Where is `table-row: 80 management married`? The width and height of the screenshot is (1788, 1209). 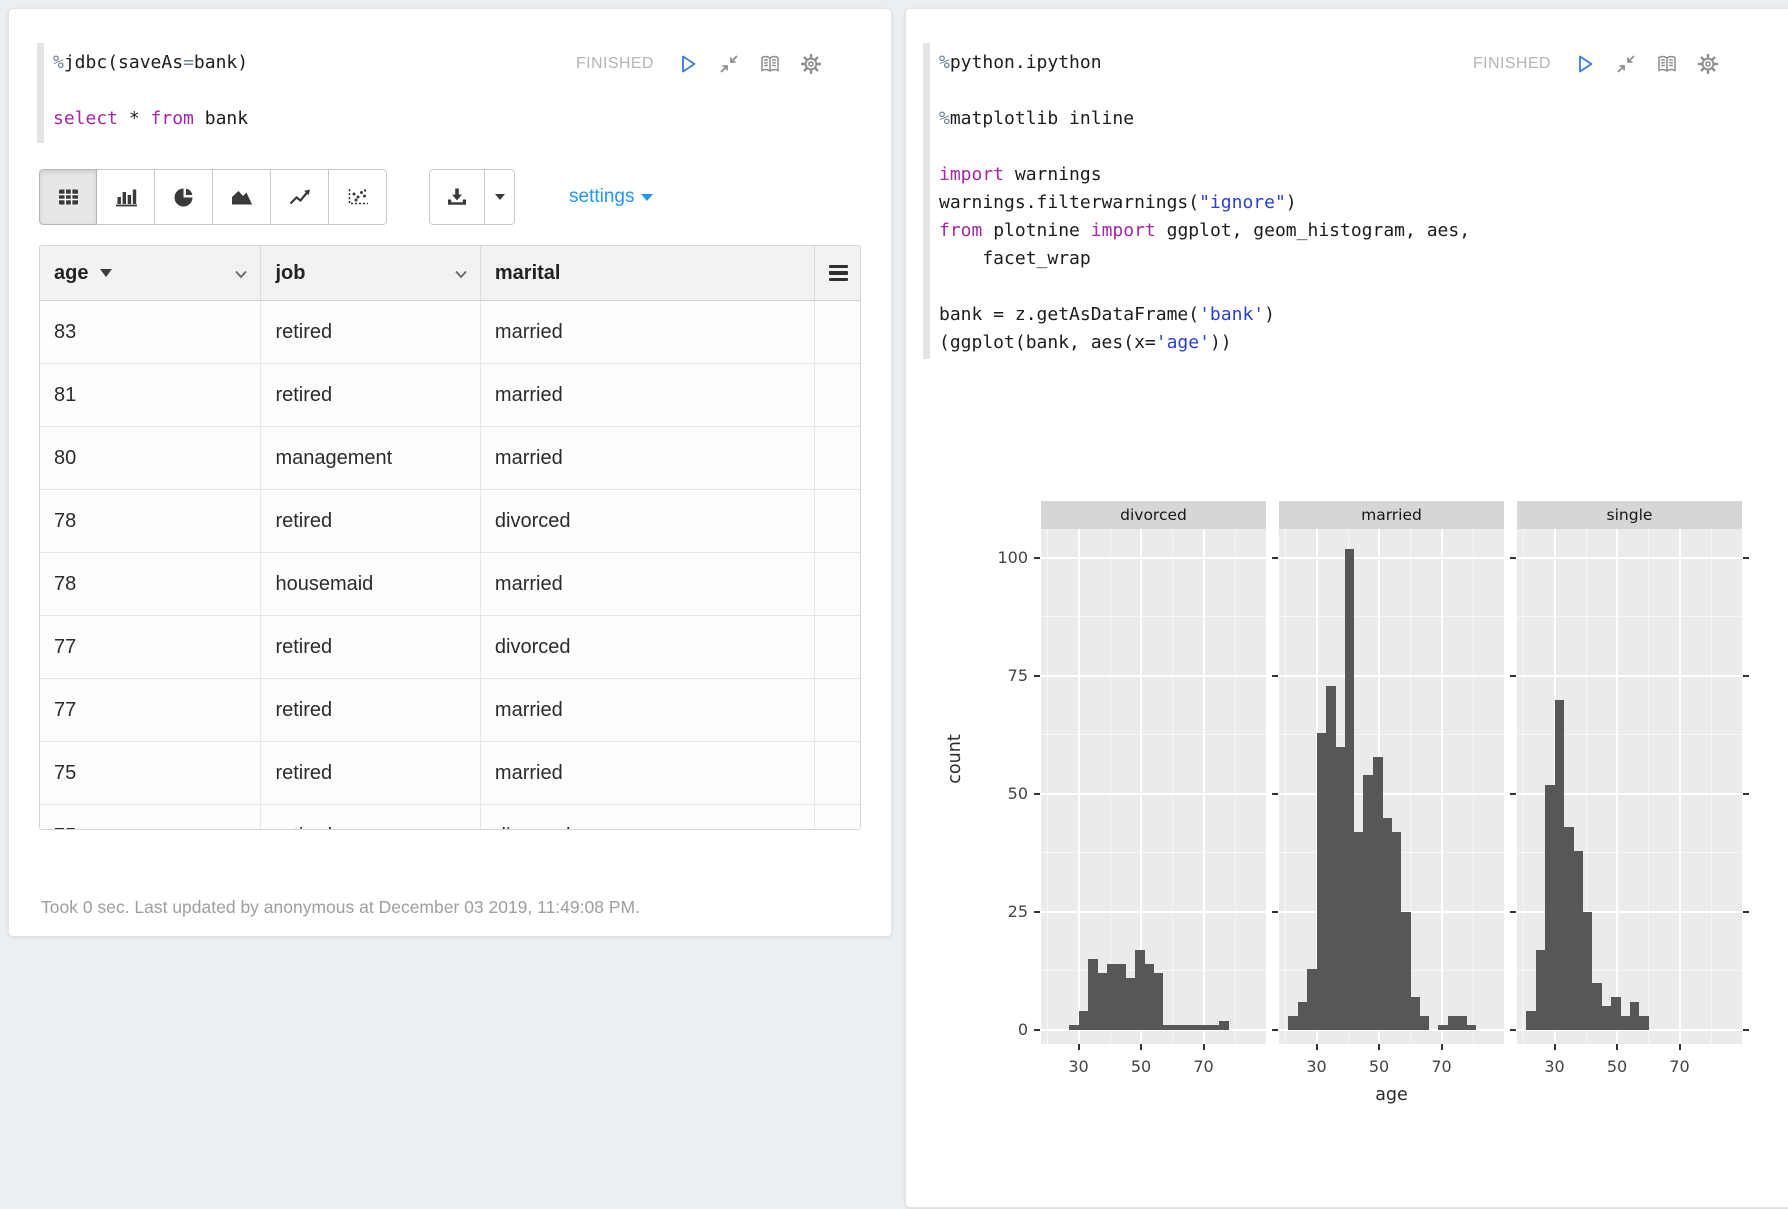 table-row: 80 management married is located at coordinates (450, 458).